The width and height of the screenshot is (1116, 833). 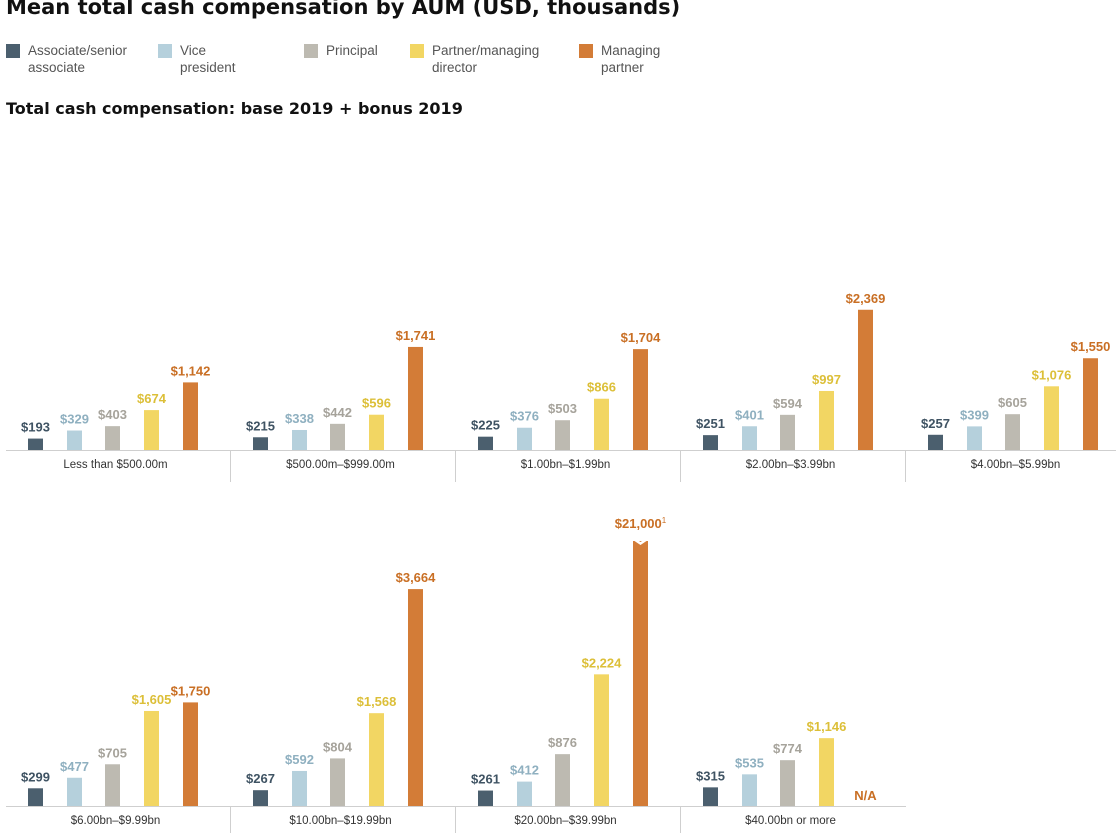 I want to click on data-label: $376, so click(x=524, y=416).